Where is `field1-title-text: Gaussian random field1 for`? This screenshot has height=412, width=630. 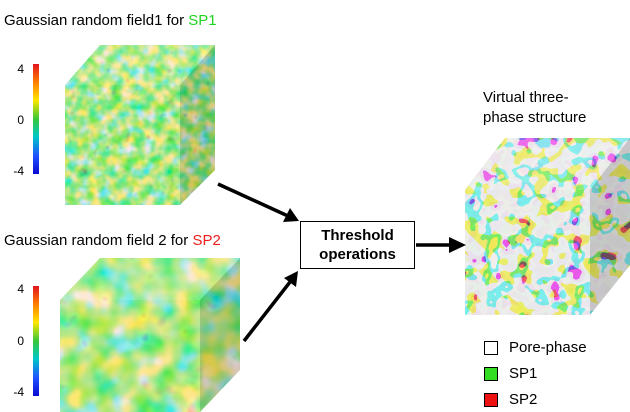 field1-title-text: Gaussian random field1 for is located at coordinates (96, 20).